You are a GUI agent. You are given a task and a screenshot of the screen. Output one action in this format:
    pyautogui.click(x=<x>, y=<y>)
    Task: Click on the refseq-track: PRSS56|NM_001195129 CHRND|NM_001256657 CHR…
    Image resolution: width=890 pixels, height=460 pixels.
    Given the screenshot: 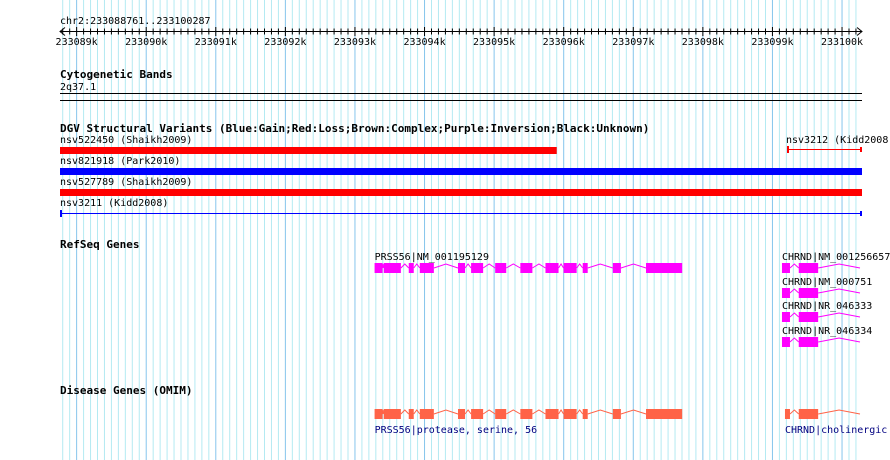 What is the action you would take?
    pyautogui.click(x=632, y=299)
    